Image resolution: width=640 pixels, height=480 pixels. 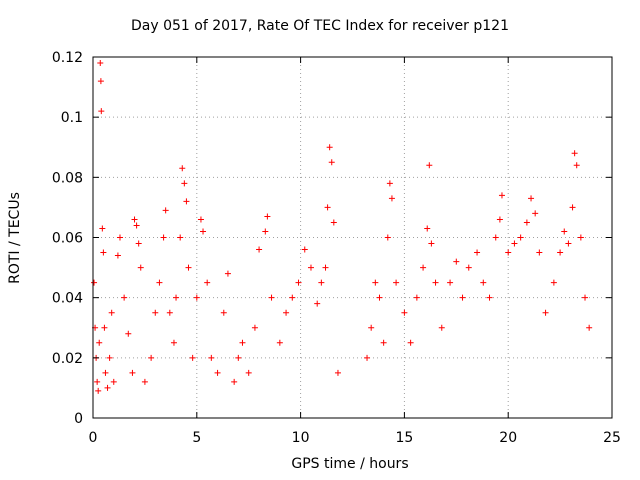 I want to click on x-tick-label: 0, so click(x=93, y=438).